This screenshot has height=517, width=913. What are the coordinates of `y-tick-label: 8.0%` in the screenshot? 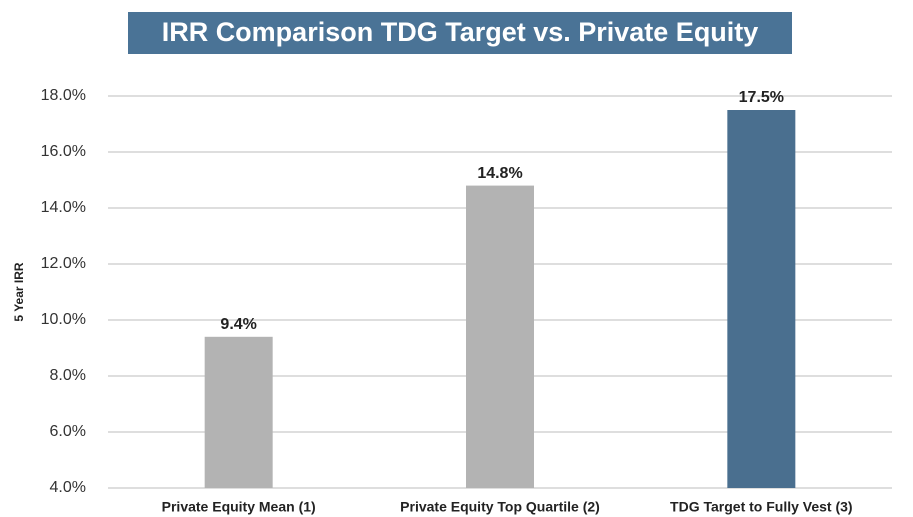 It's located at (68, 375).